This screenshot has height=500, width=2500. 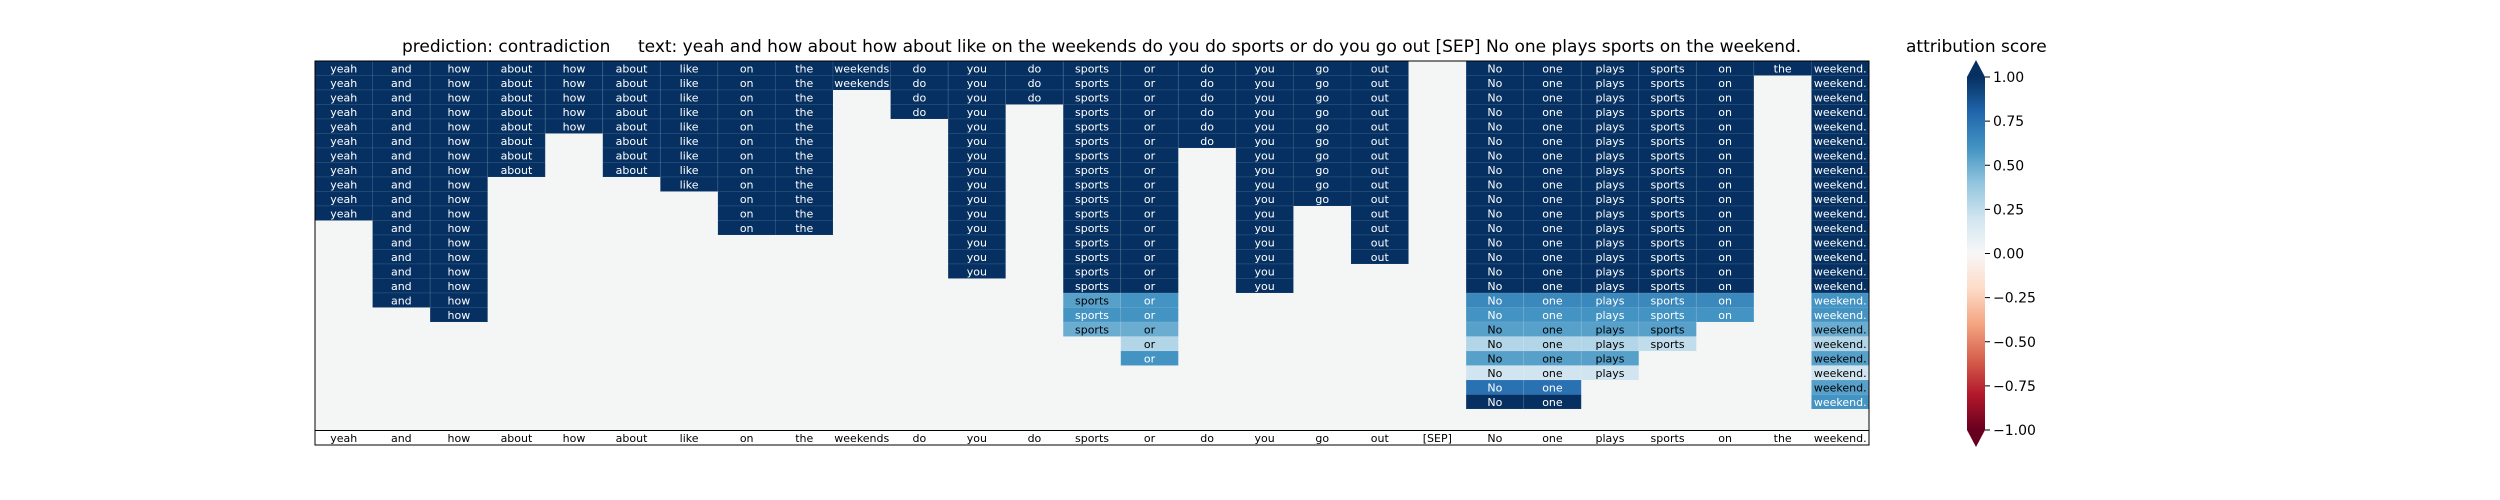 What do you see at coordinates (1380, 83) in the screenshot?
I see `heatmap-cell-label: out` at bounding box center [1380, 83].